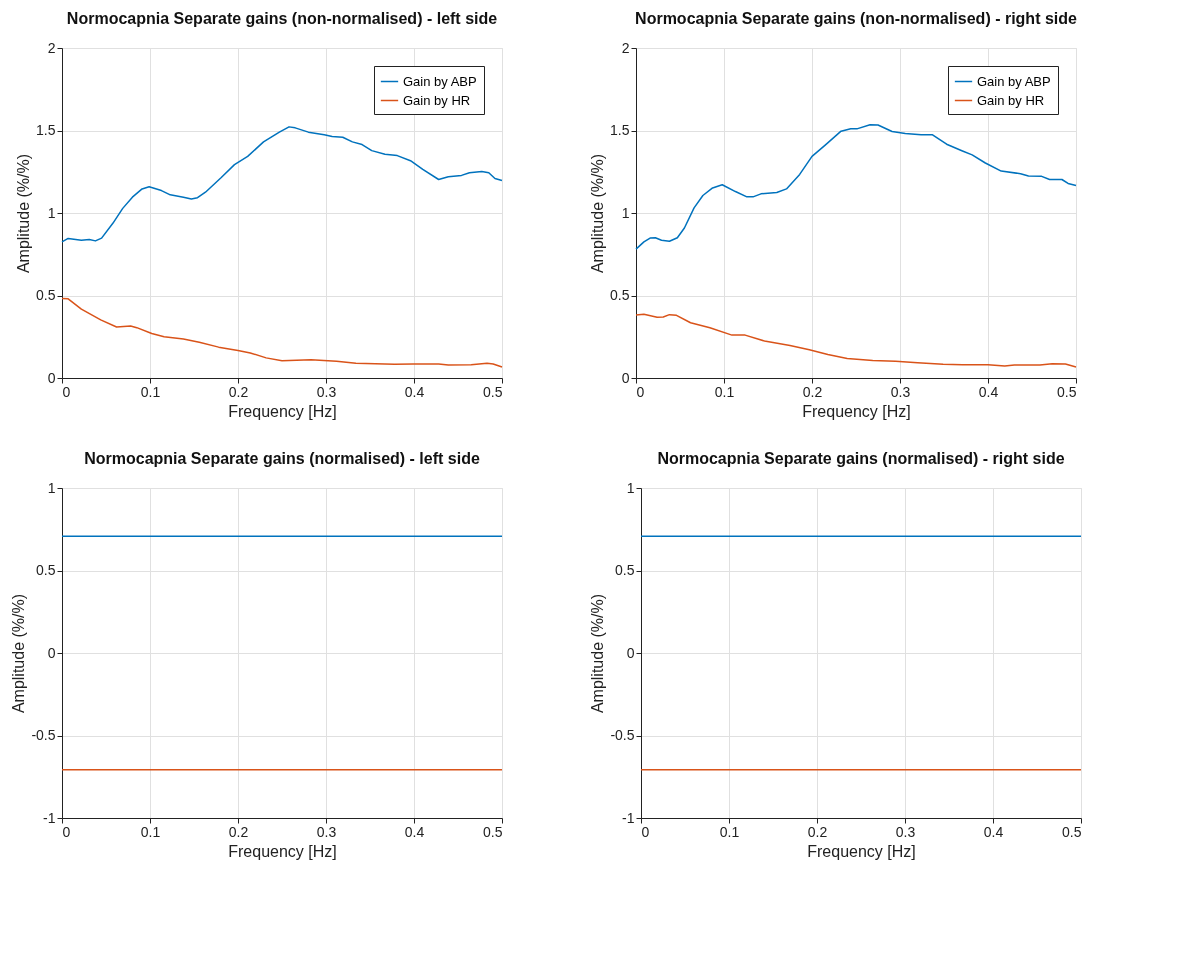 The height and width of the screenshot is (954, 1198). I want to click on chart-title: Normocapnia Separate gains (non-normalised) - left side, so click(282, 18).